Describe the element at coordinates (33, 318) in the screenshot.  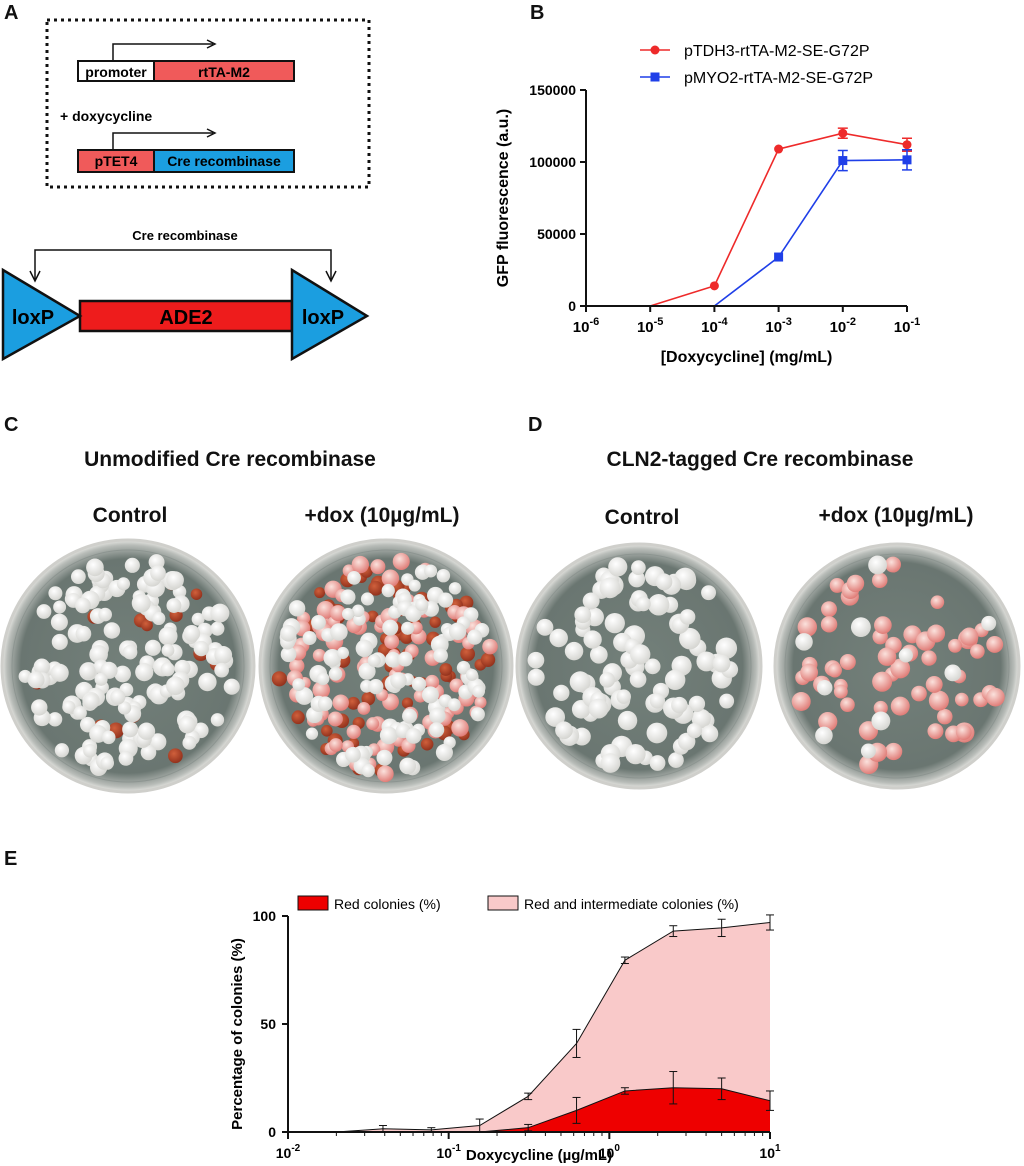
I see `loxp-left-label: loxP` at that location.